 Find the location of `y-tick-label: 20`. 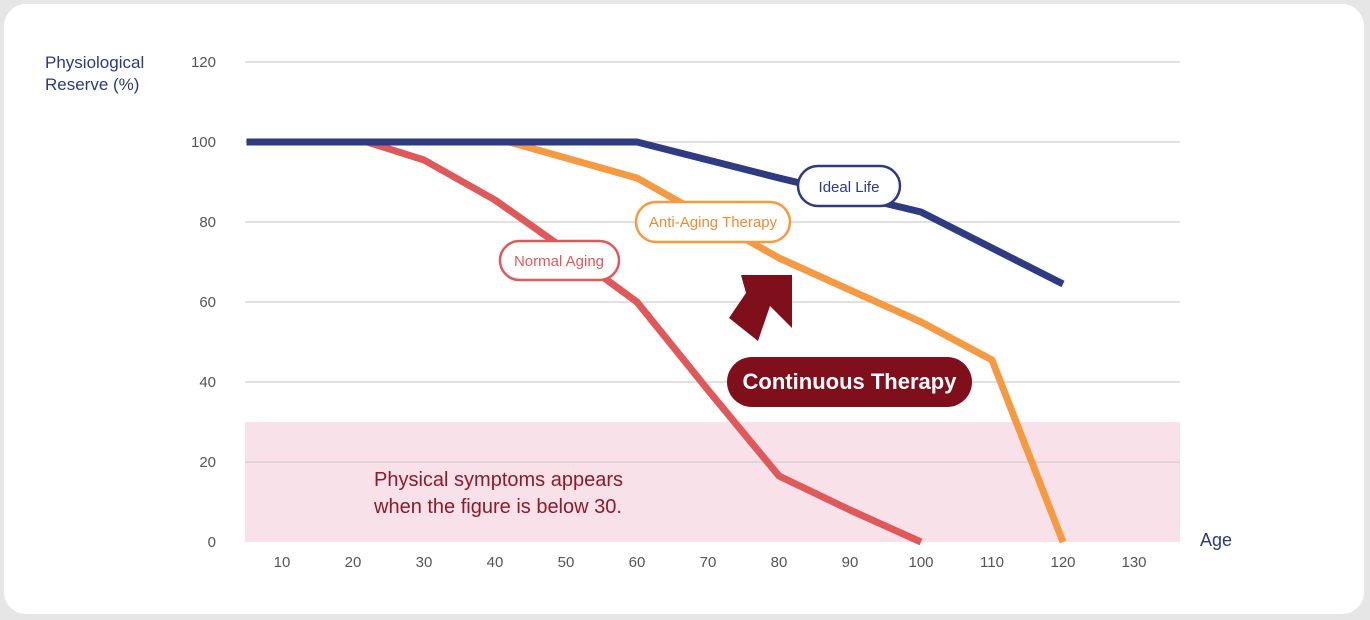

y-tick-label: 20 is located at coordinates (207, 462).